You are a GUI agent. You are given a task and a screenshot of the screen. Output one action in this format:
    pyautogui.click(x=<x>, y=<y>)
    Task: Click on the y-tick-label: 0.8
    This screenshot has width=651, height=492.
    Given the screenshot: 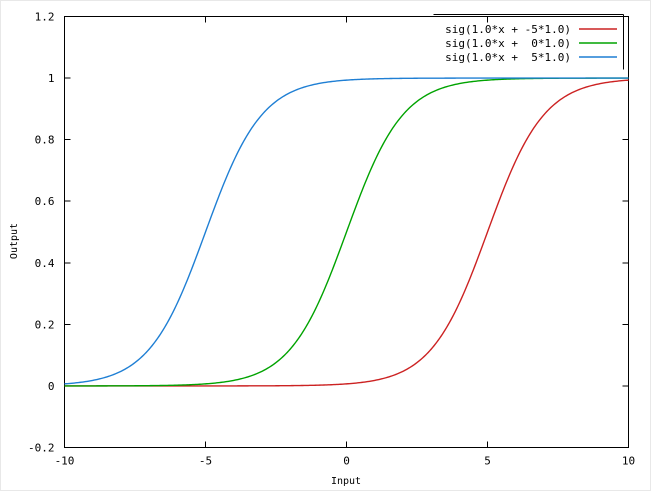 What is the action you would take?
    pyautogui.click(x=45, y=140)
    